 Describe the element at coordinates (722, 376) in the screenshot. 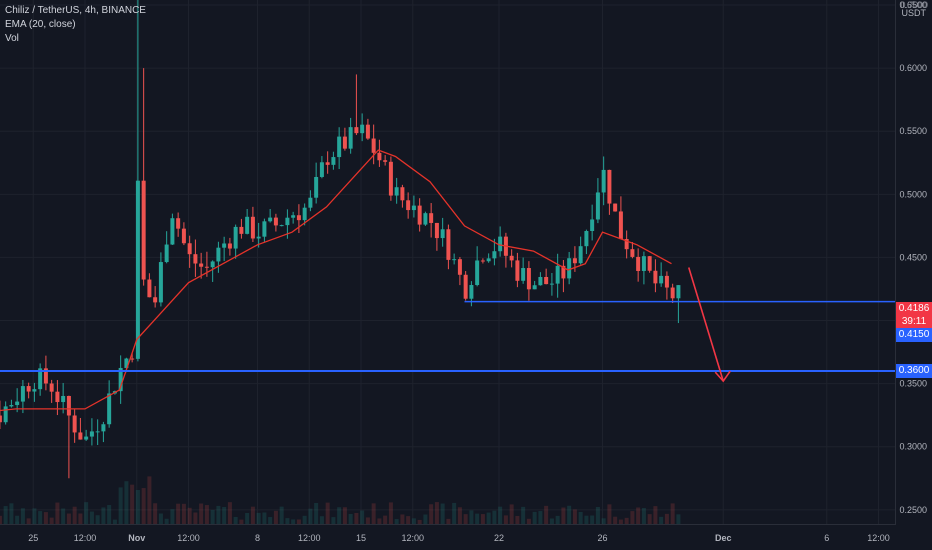

I see `arrow-head` at that location.